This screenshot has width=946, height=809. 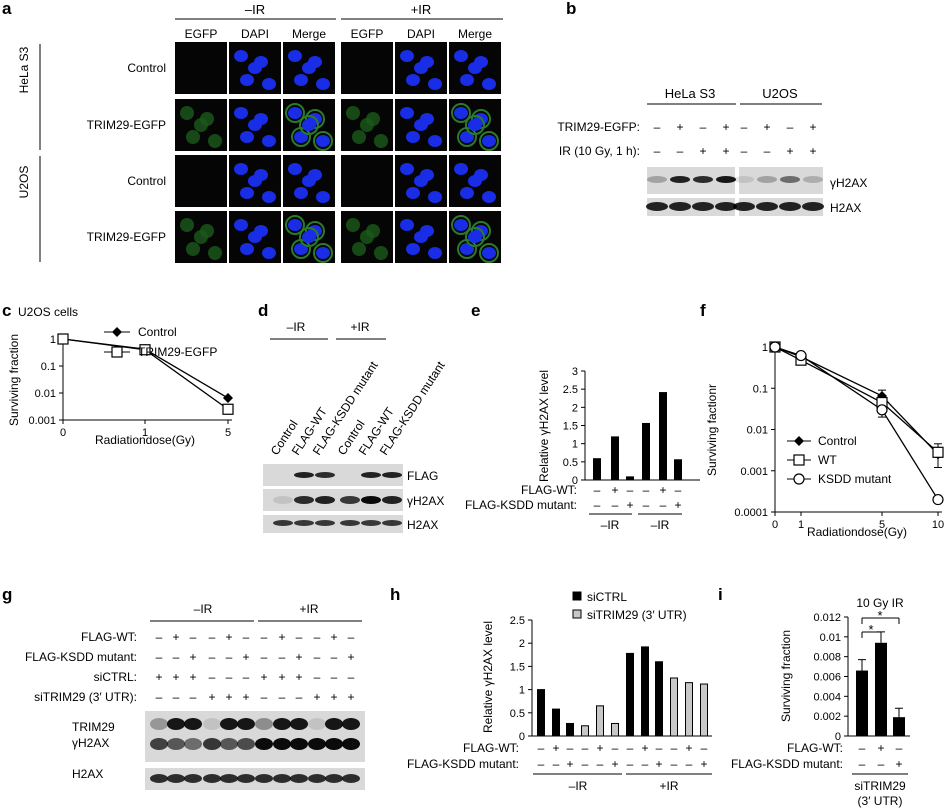 I want to click on y-axis-label: Surviving fraction, so click(x=786, y=676).